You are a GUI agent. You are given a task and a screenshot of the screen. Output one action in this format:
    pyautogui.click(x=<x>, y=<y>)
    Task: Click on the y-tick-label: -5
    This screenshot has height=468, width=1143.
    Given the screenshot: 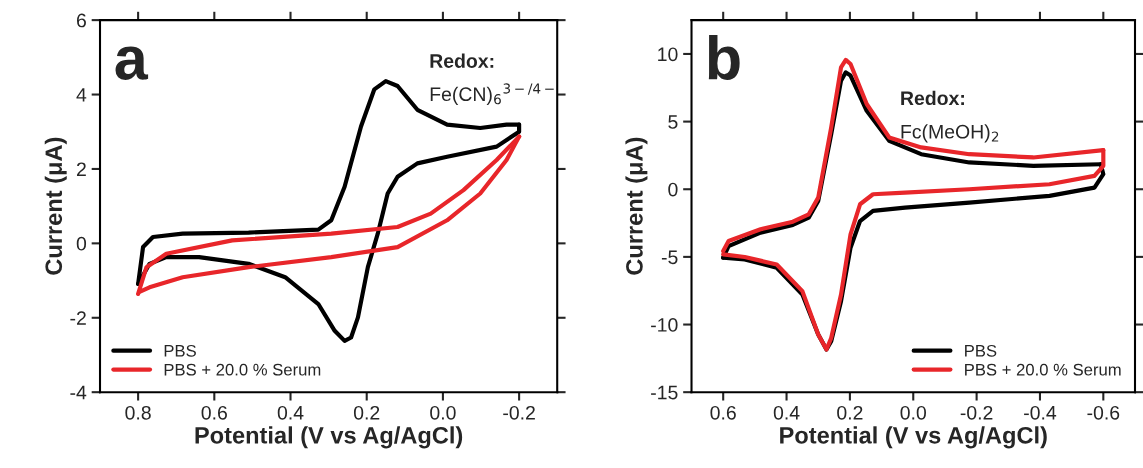 What is the action you would take?
    pyautogui.click(x=669, y=257)
    